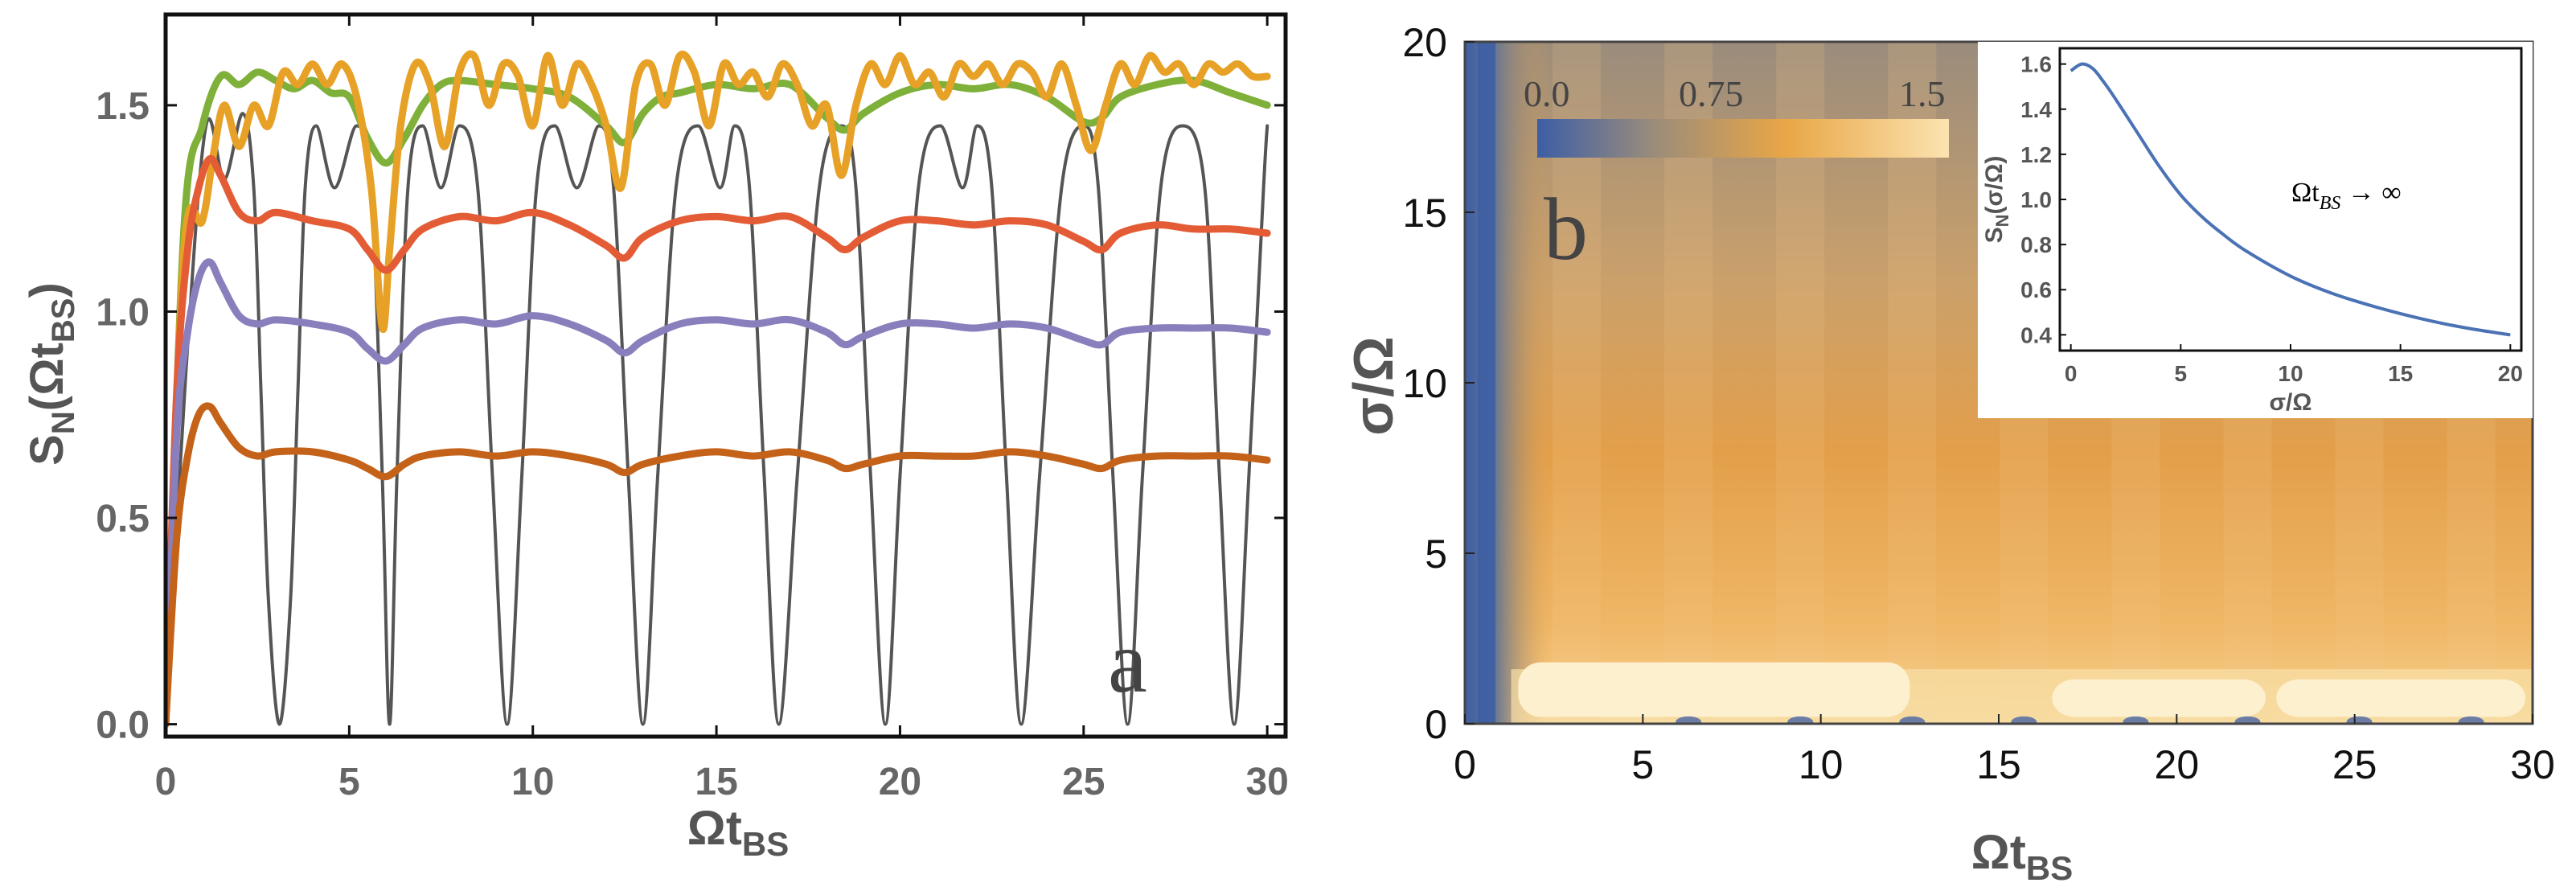  Describe the element at coordinates (123, 106) in the screenshot. I see `panel-a-ytick-label: 1.5` at that location.